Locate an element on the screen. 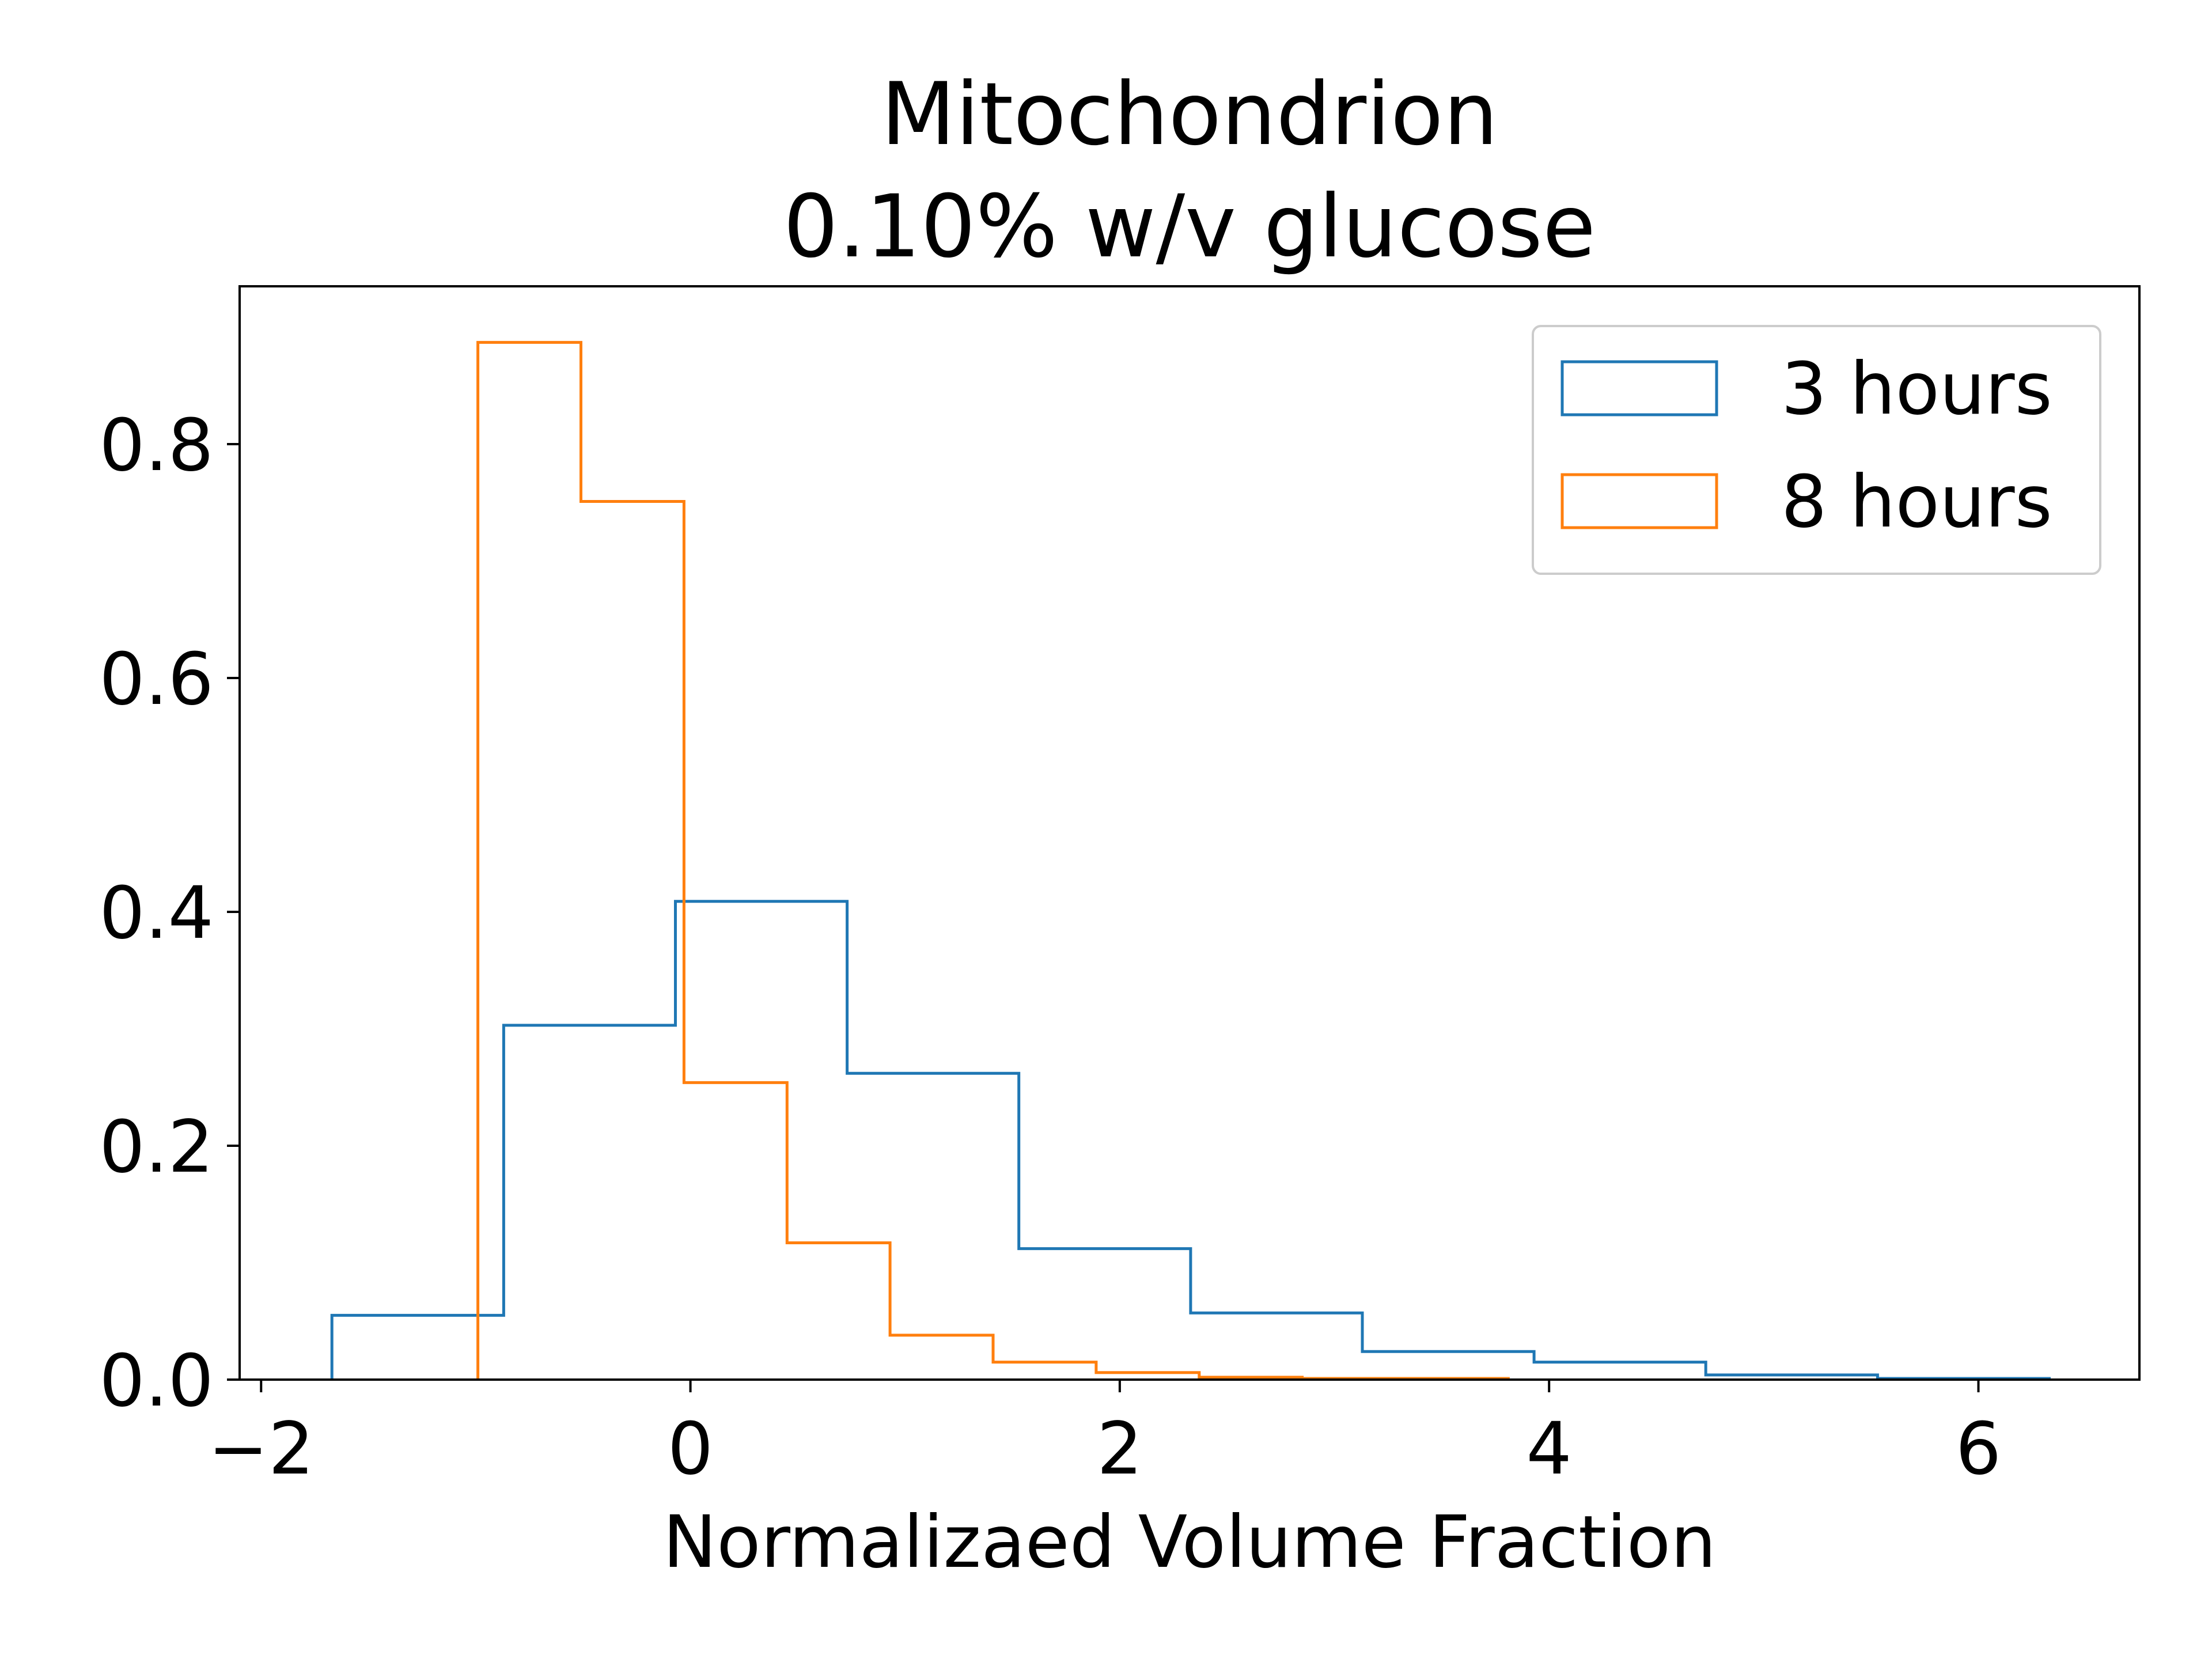  y-tick-label: 0.6 is located at coordinates (156, 679).